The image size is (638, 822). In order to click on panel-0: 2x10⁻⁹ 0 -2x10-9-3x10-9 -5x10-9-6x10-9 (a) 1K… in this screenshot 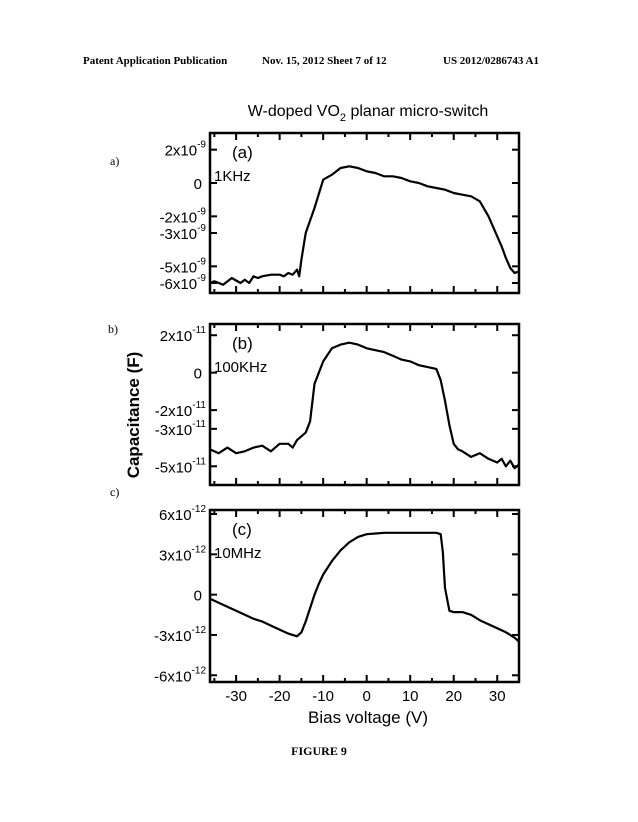, I will do `click(340, 213)`.